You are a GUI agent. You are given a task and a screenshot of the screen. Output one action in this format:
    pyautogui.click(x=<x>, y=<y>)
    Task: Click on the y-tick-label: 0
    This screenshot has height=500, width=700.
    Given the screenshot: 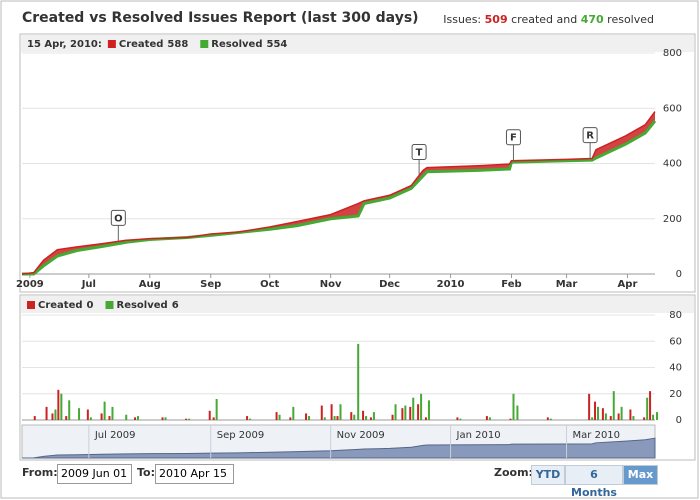 What is the action you would take?
    pyautogui.click(x=679, y=420)
    